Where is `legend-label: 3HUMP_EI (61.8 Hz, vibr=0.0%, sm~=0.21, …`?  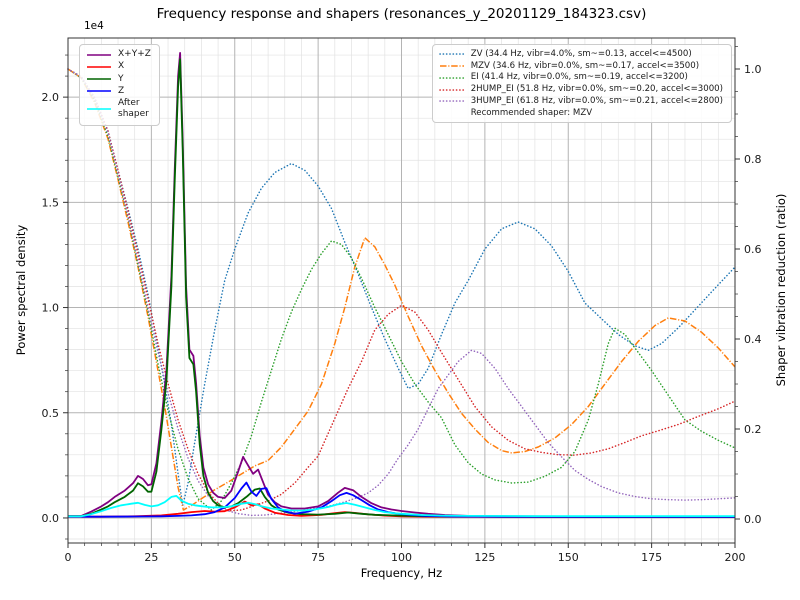 legend-label: 3HUMP_EI (61.8 Hz, vibr=0.0%, sm~=0.21, … is located at coordinates (596, 100).